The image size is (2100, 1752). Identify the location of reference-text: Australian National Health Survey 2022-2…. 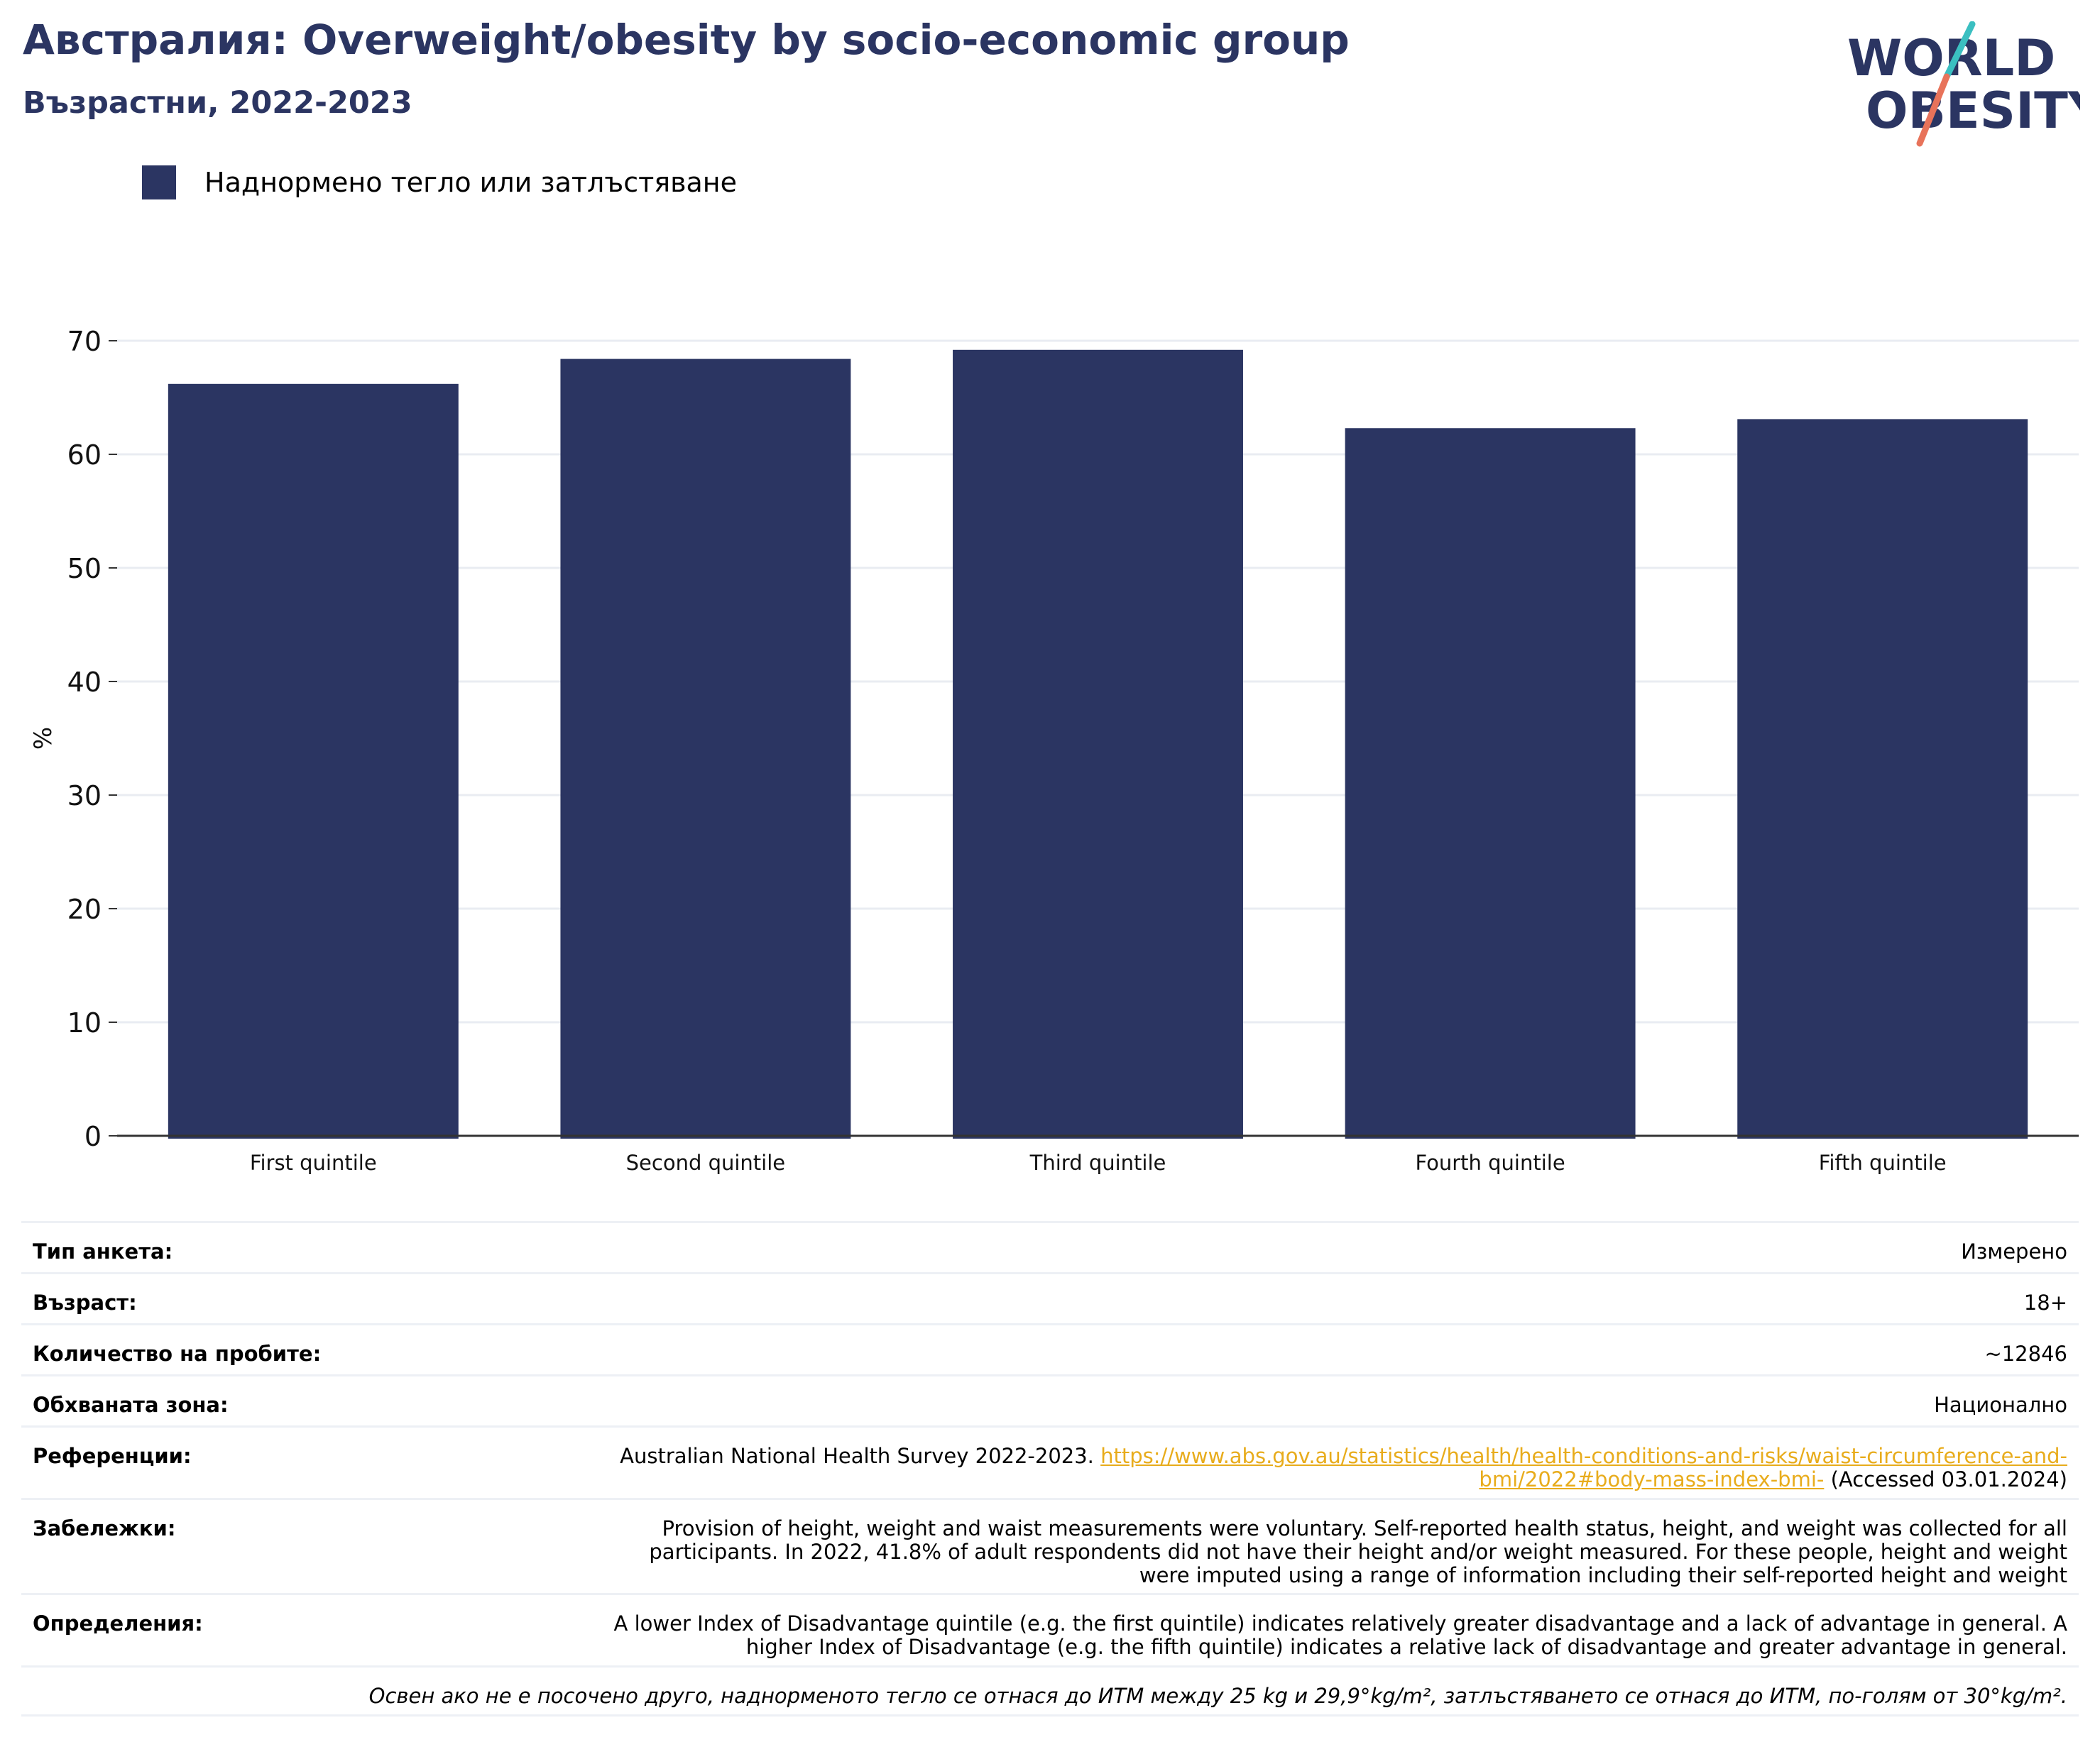
(857, 1456).